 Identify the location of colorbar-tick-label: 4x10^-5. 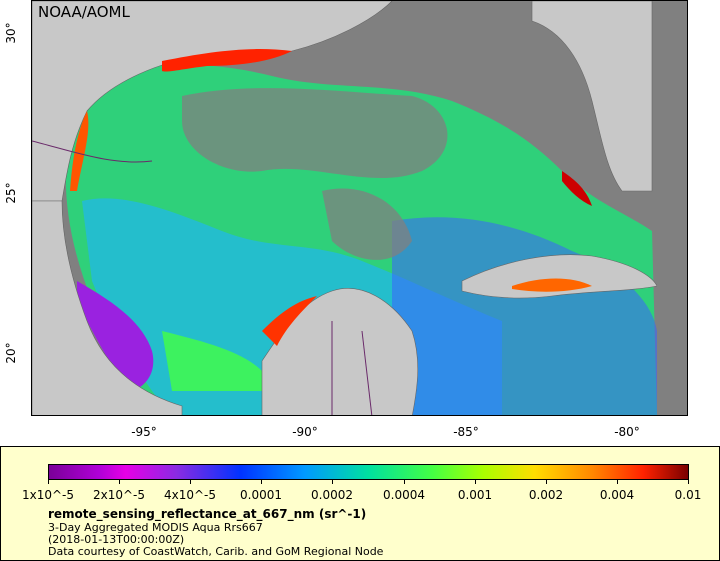
(190, 495).